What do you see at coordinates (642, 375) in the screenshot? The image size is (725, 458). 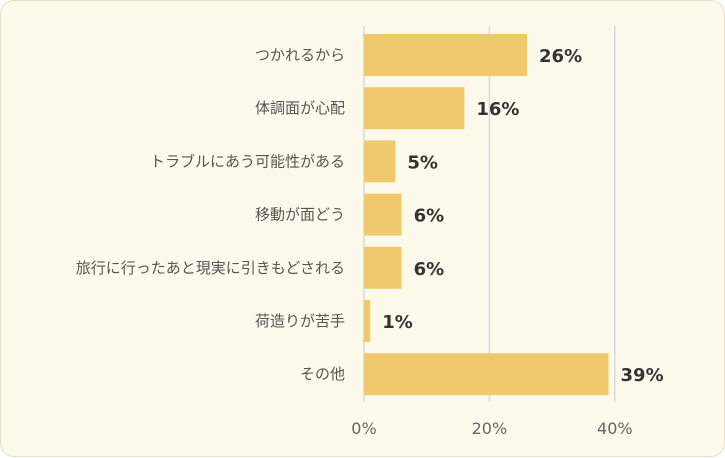 I see `data-label: 39%` at bounding box center [642, 375].